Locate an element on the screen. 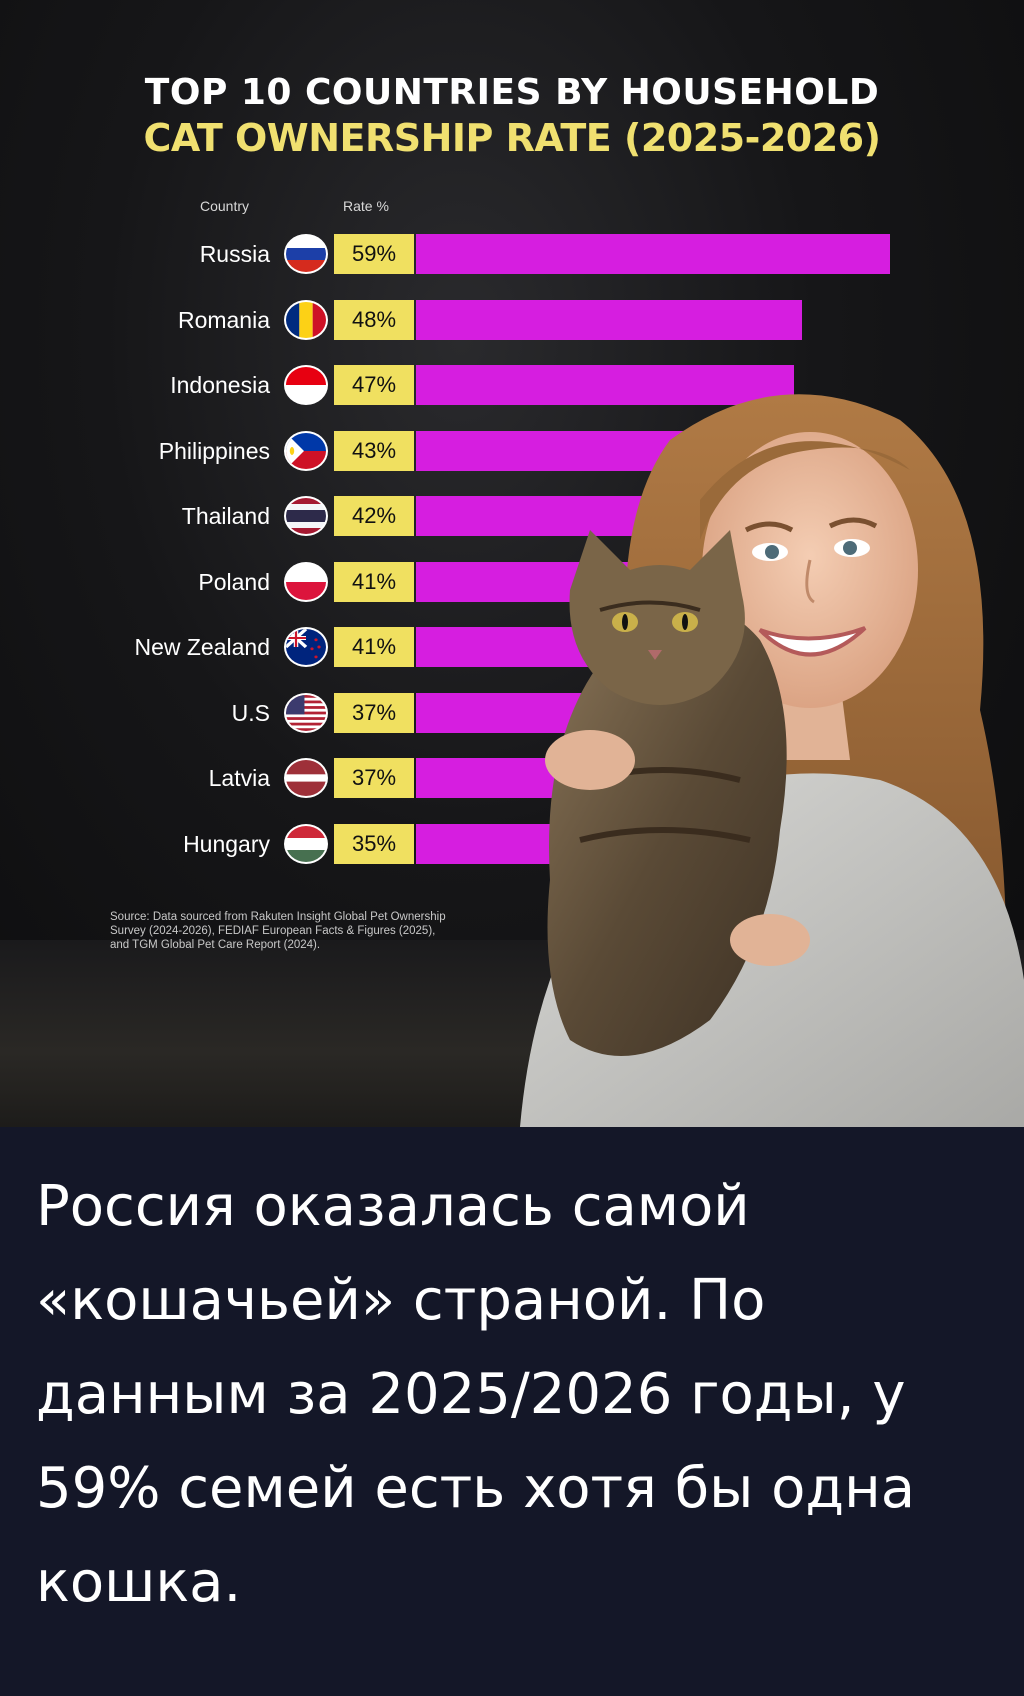 This screenshot has width=1024, height=1696. thailand-flag-icon is located at coordinates (306, 516).